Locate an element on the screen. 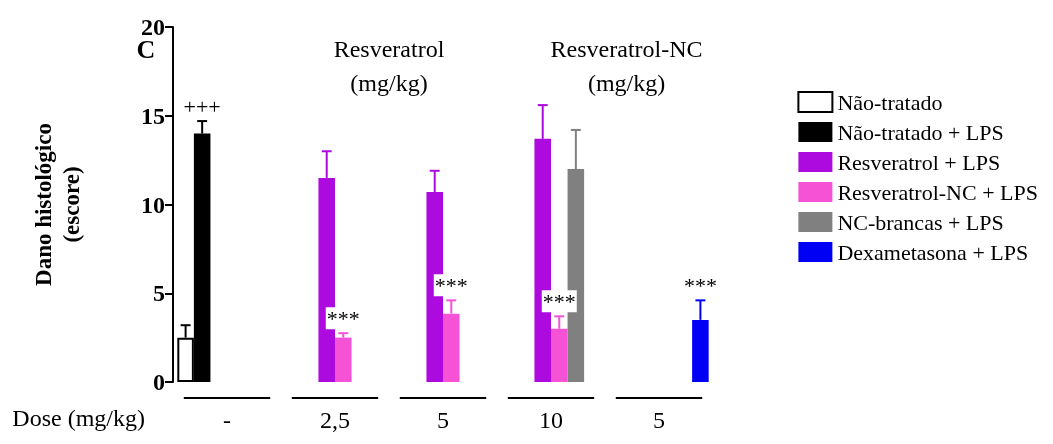 This screenshot has width=1053, height=444. y-tick-label: 5 is located at coordinates (159, 293).